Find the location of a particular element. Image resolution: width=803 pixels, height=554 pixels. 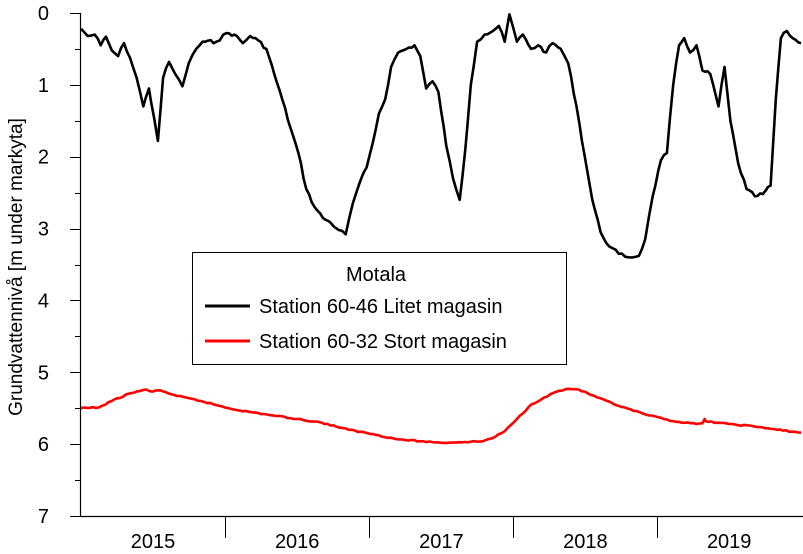

legend-title: Motala is located at coordinates (376, 275).